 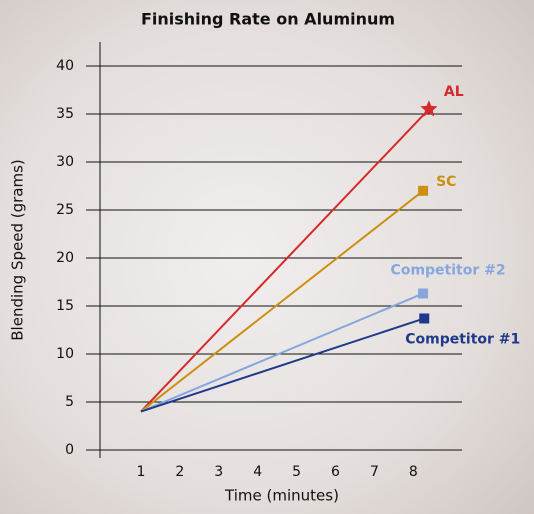 I want to click on x-tick-label: 4, so click(x=257, y=472).